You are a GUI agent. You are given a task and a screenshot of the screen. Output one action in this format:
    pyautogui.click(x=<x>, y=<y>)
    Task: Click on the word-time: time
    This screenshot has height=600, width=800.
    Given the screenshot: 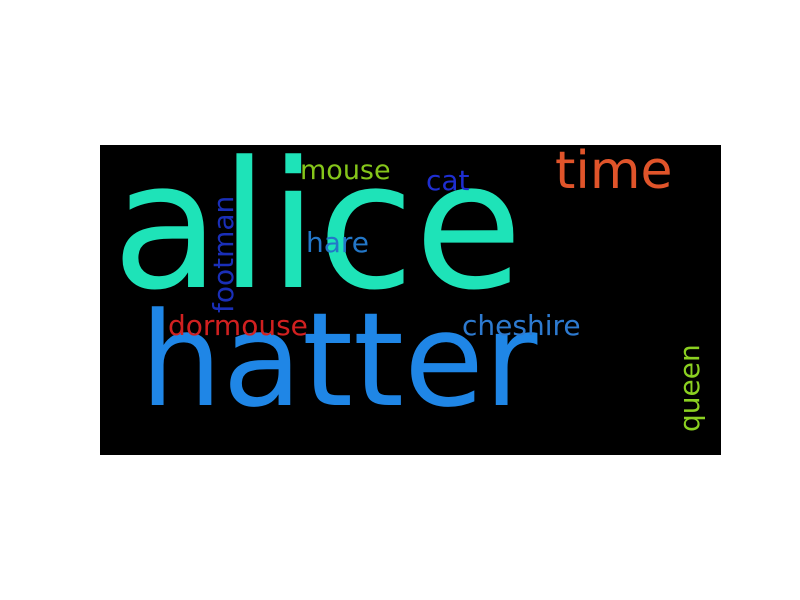 What is the action you would take?
    pyautogui.click(x=614, y=173)
    